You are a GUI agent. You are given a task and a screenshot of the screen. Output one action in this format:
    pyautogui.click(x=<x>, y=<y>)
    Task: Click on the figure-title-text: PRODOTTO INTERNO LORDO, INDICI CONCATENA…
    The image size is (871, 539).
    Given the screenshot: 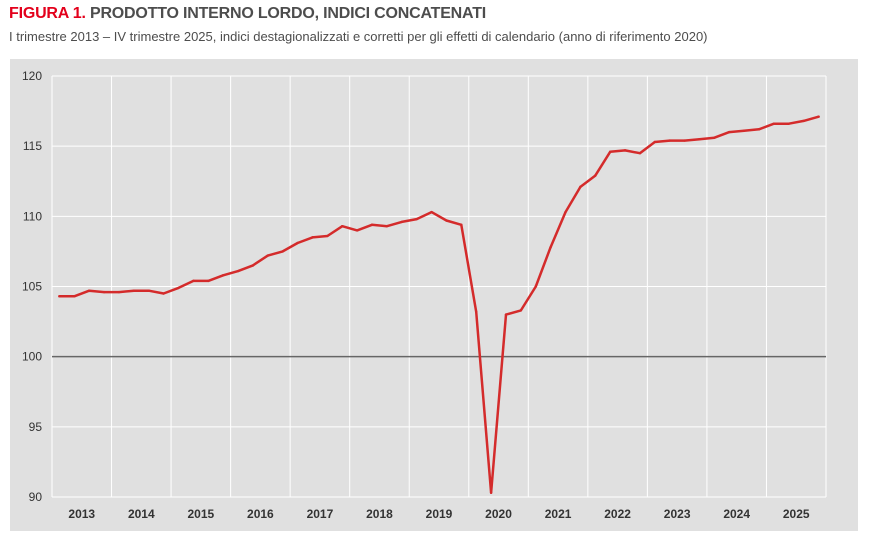 What is the action you would take?
    pyautogui.click(x=288, y=13)
    